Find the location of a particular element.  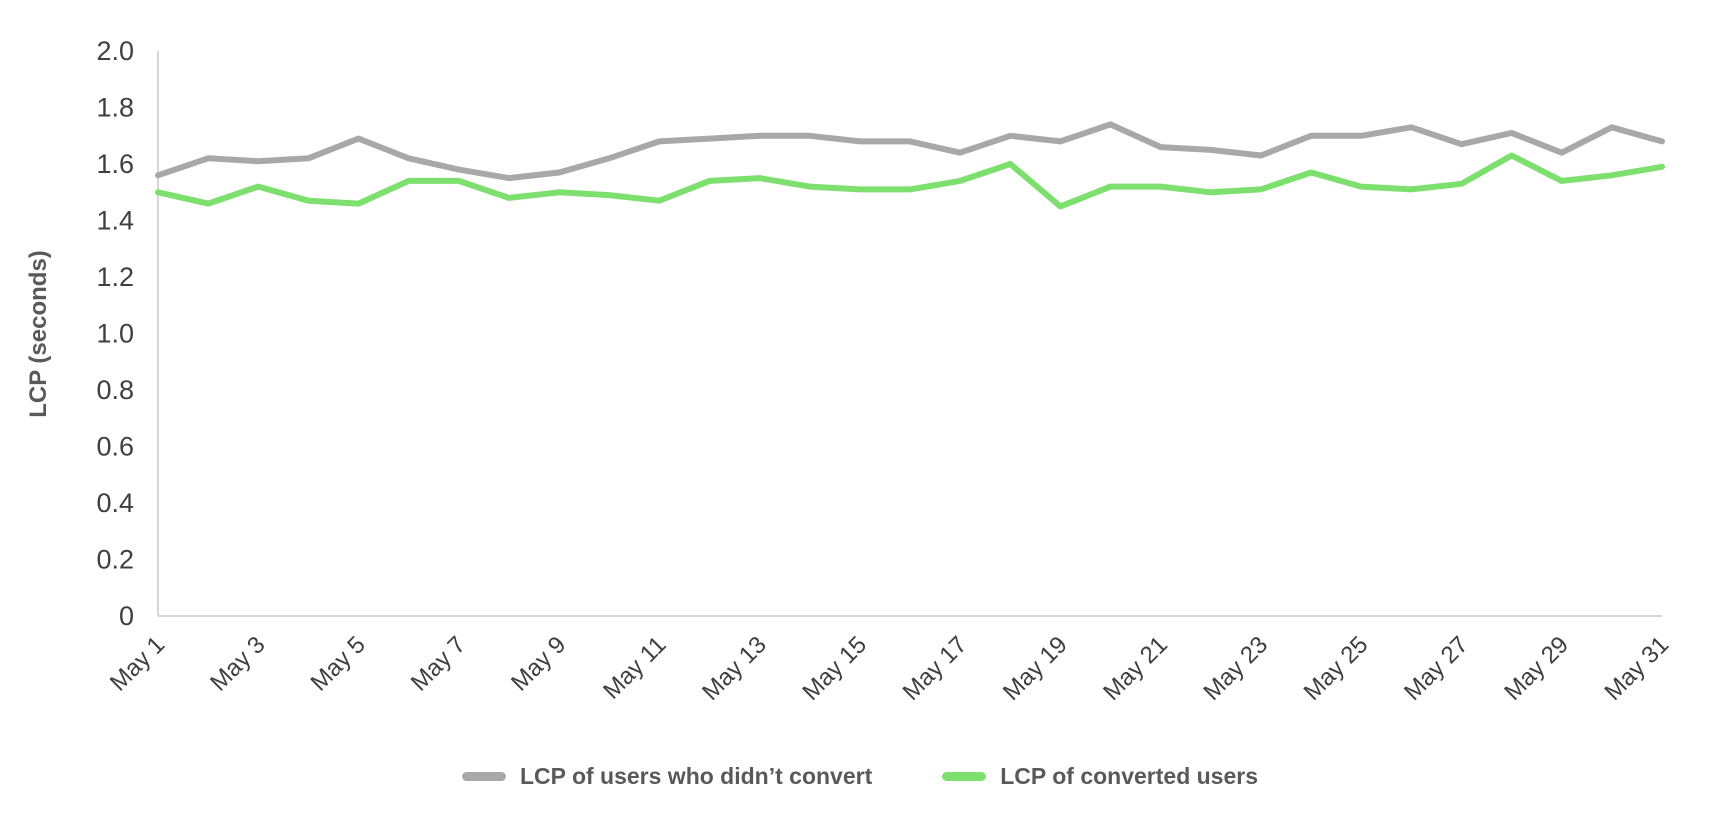

x-tick-label: May 17 is located at coordinates (935, 668).